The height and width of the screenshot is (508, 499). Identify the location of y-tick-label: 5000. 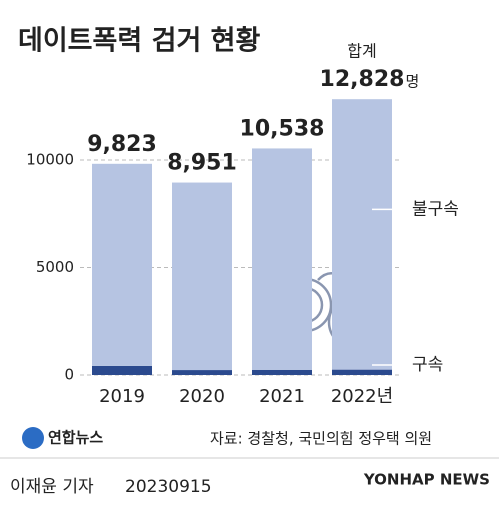
(55, 267).